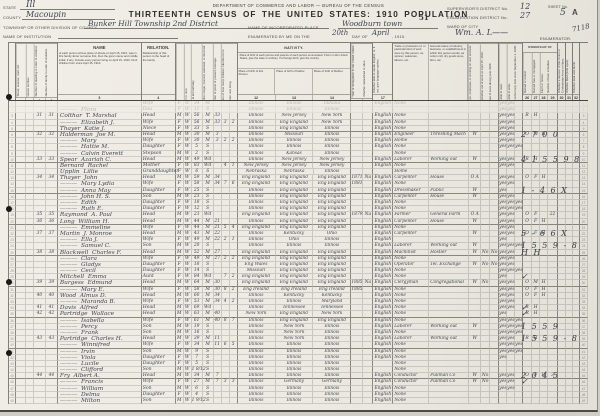 The height and width of the screenshot is (416, 600). What do you see at coordinates (99, 141) in the screenshot?
I see `cell-name: ——— Mary` at bounding box center [99, 141].